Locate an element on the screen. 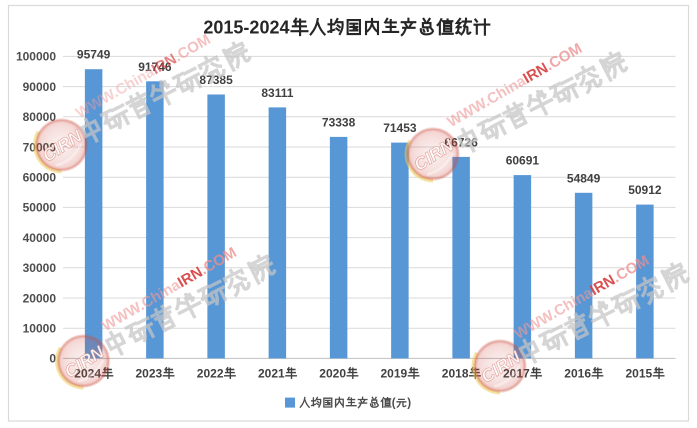  svg-text: 87385 is located at coordinates (216, 80).